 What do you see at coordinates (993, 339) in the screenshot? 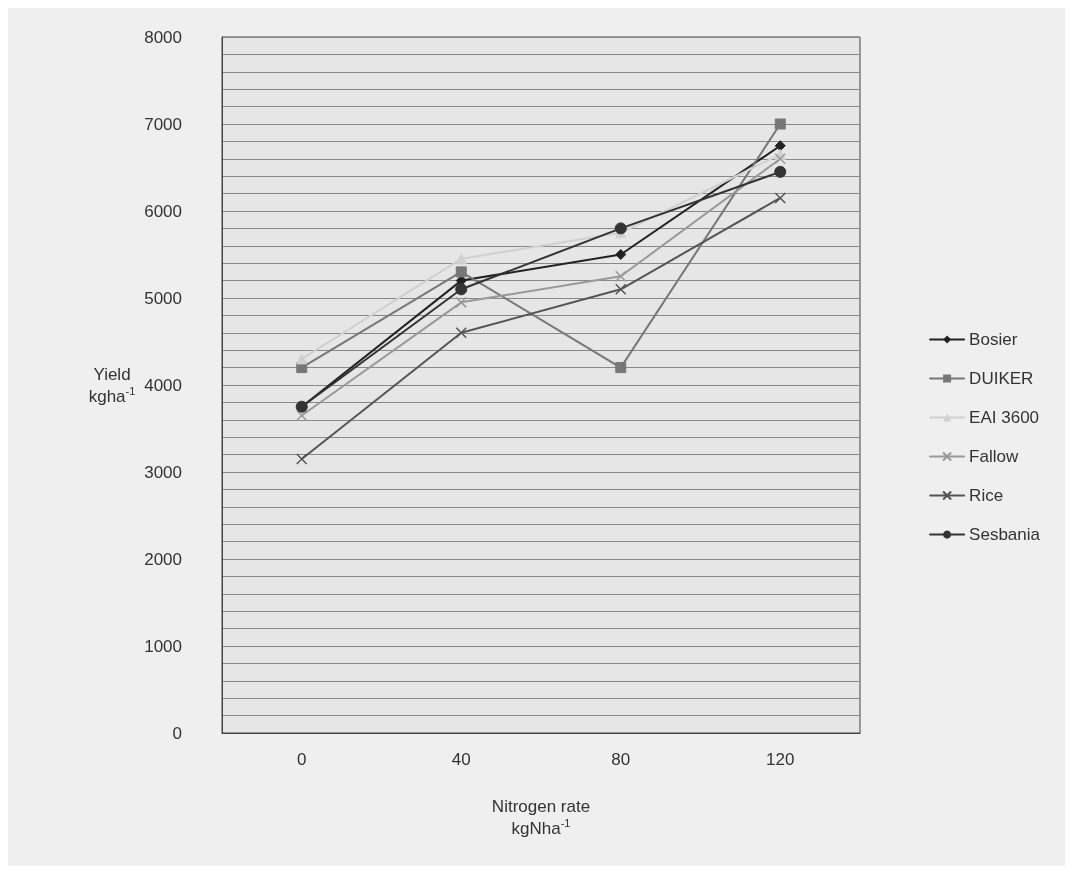
I see `legend-label: Bosier` at bounding box center [993, 339].